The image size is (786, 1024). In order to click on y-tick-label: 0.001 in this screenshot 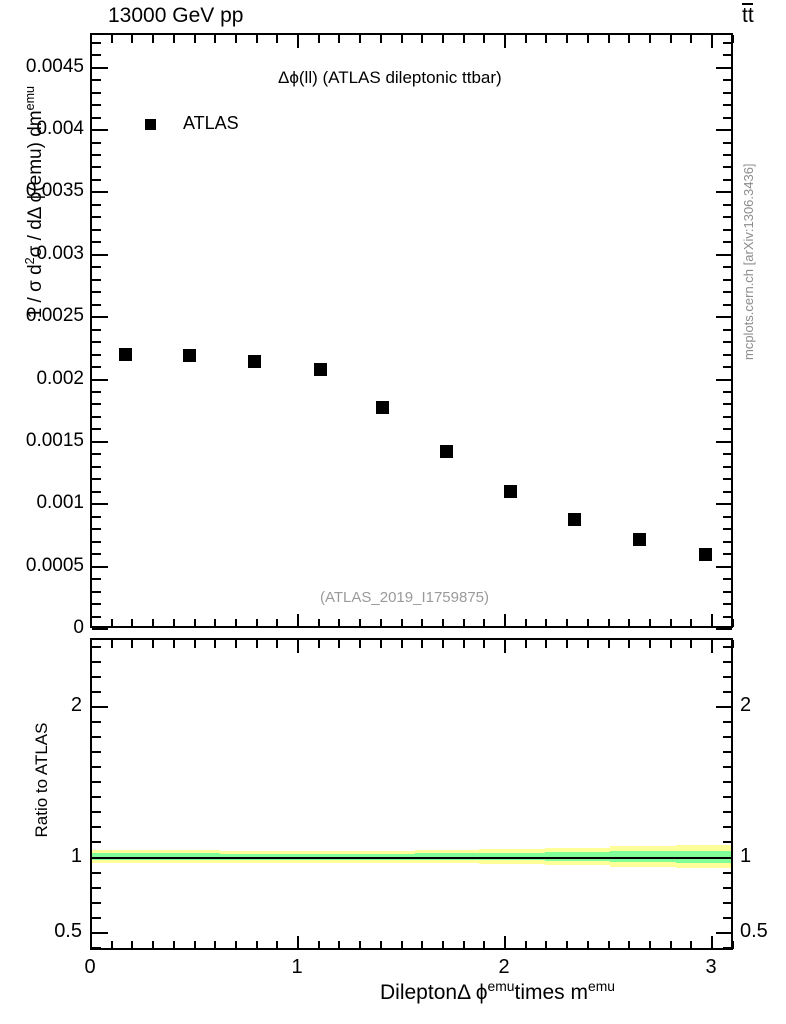, I will do `click(60, 502)`.